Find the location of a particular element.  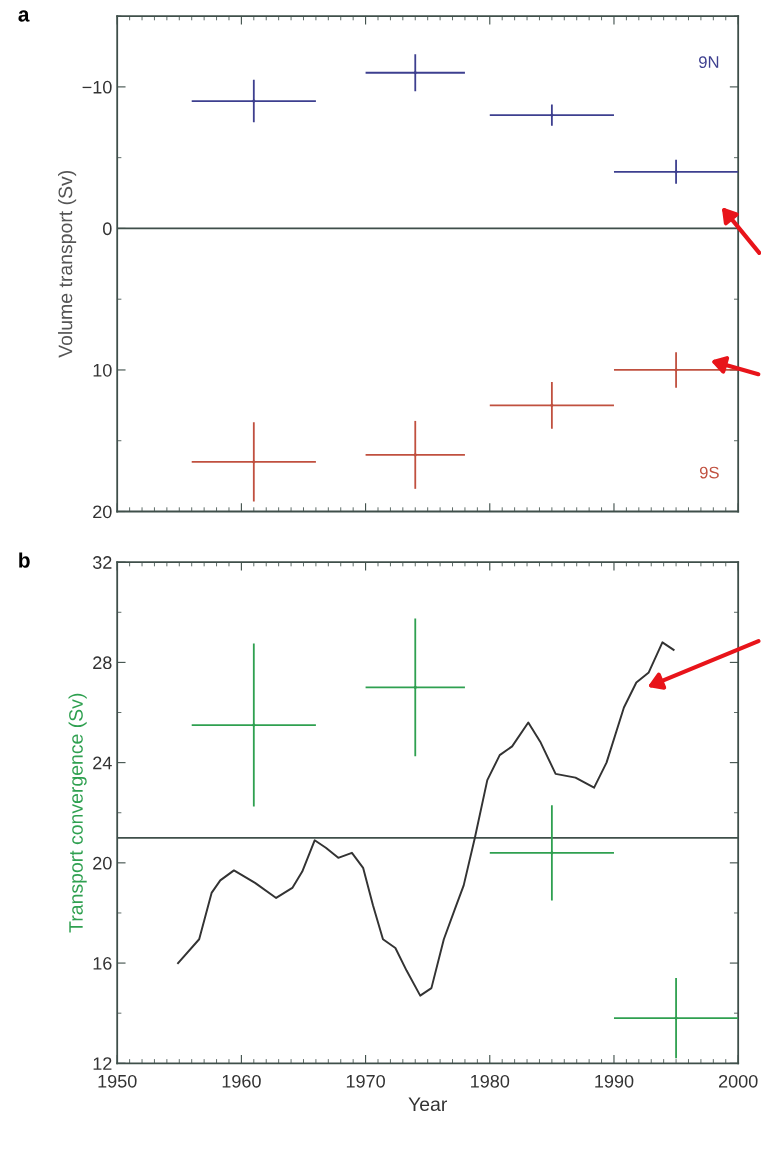

y-tick-label: 28 is located at coordinates (102, 663).